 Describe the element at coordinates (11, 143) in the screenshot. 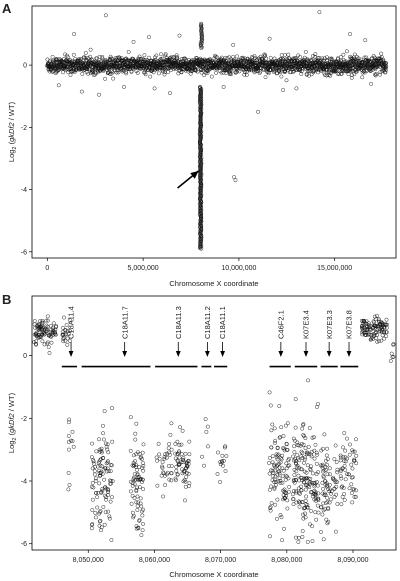

I see `panel-a-y-label-open: (` at that location.